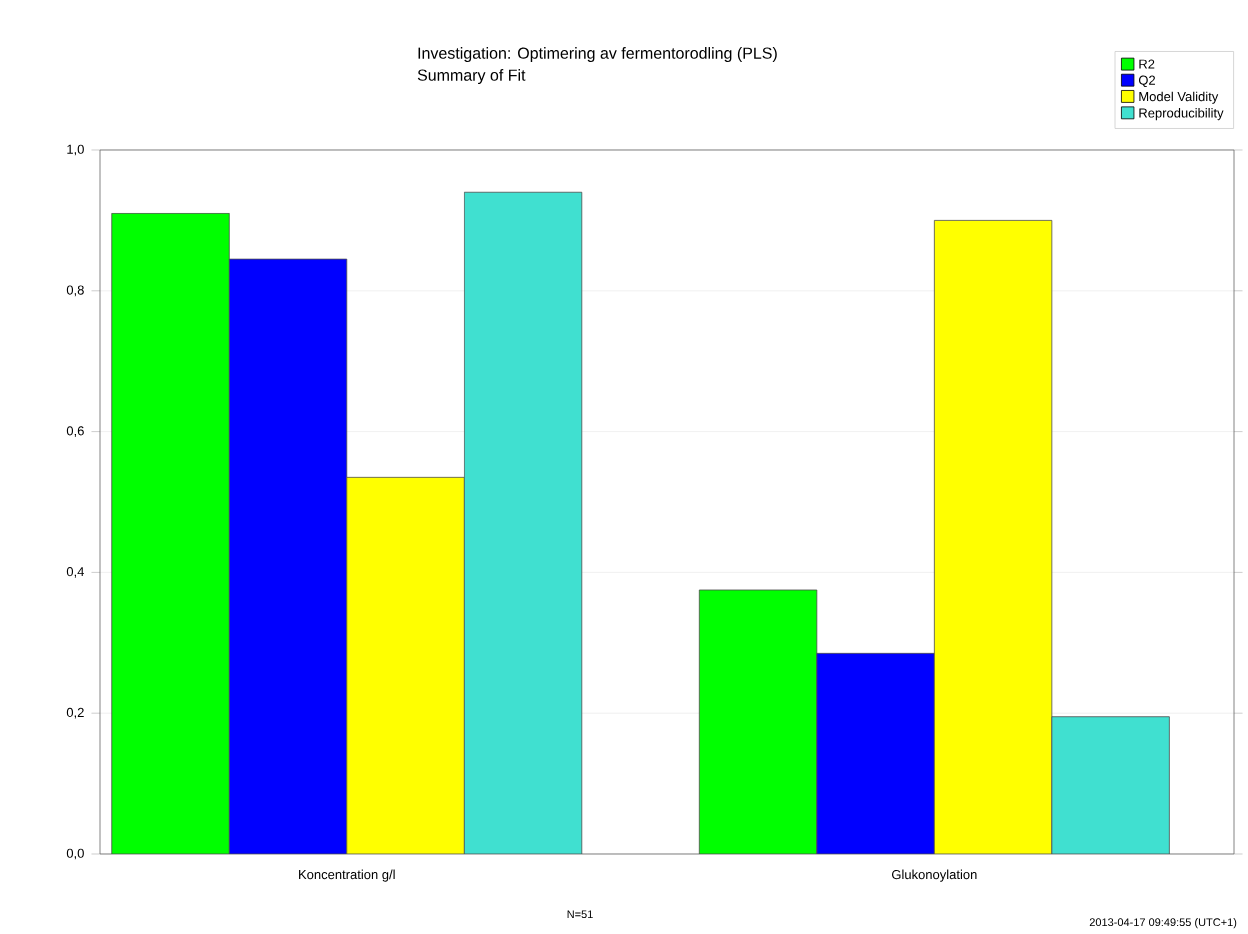  I want to click on chart-subtitle: Summary of Fit, so click(471, 76).